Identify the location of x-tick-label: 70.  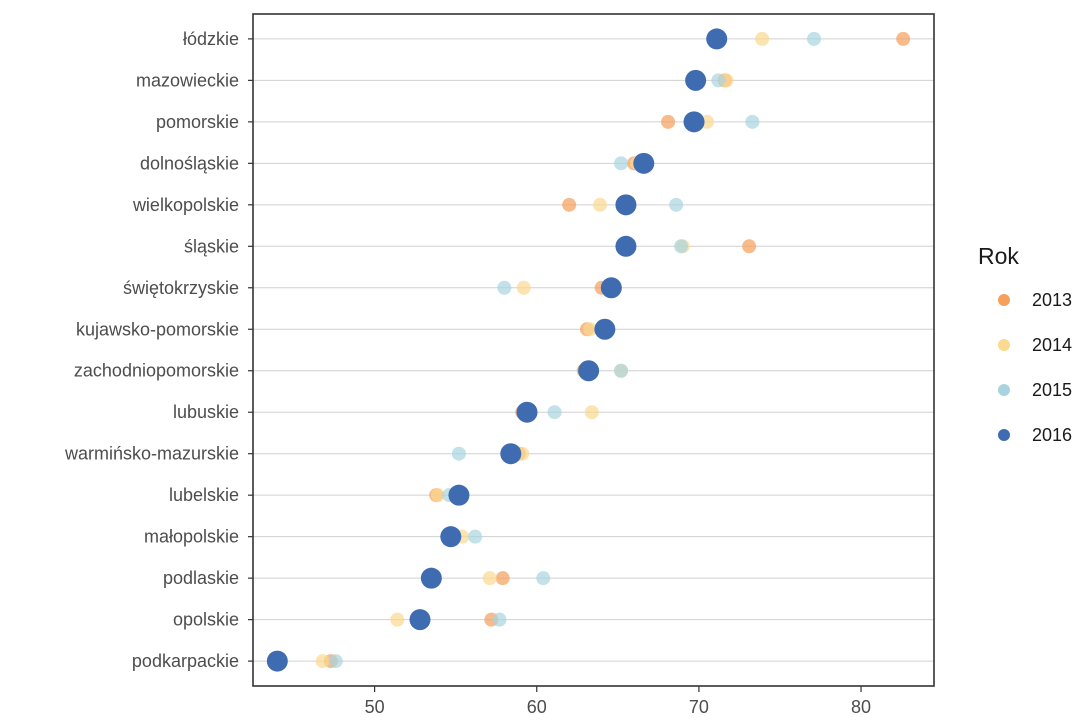
(699, 707).